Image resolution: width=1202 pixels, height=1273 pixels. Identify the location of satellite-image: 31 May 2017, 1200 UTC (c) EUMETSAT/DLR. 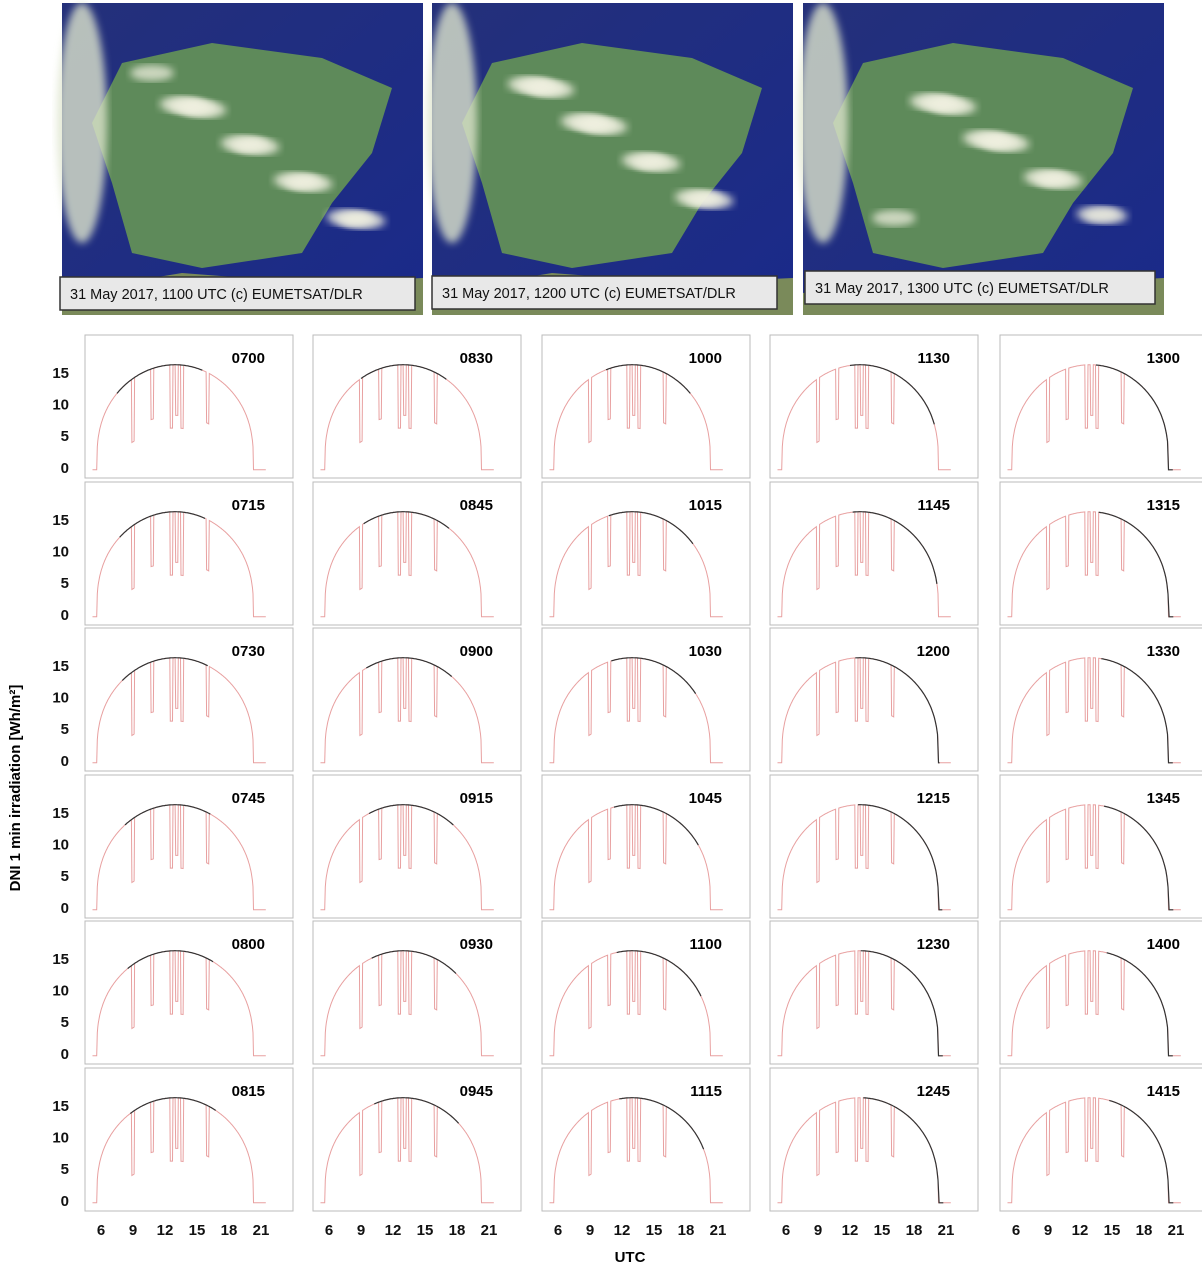
(610, 159).